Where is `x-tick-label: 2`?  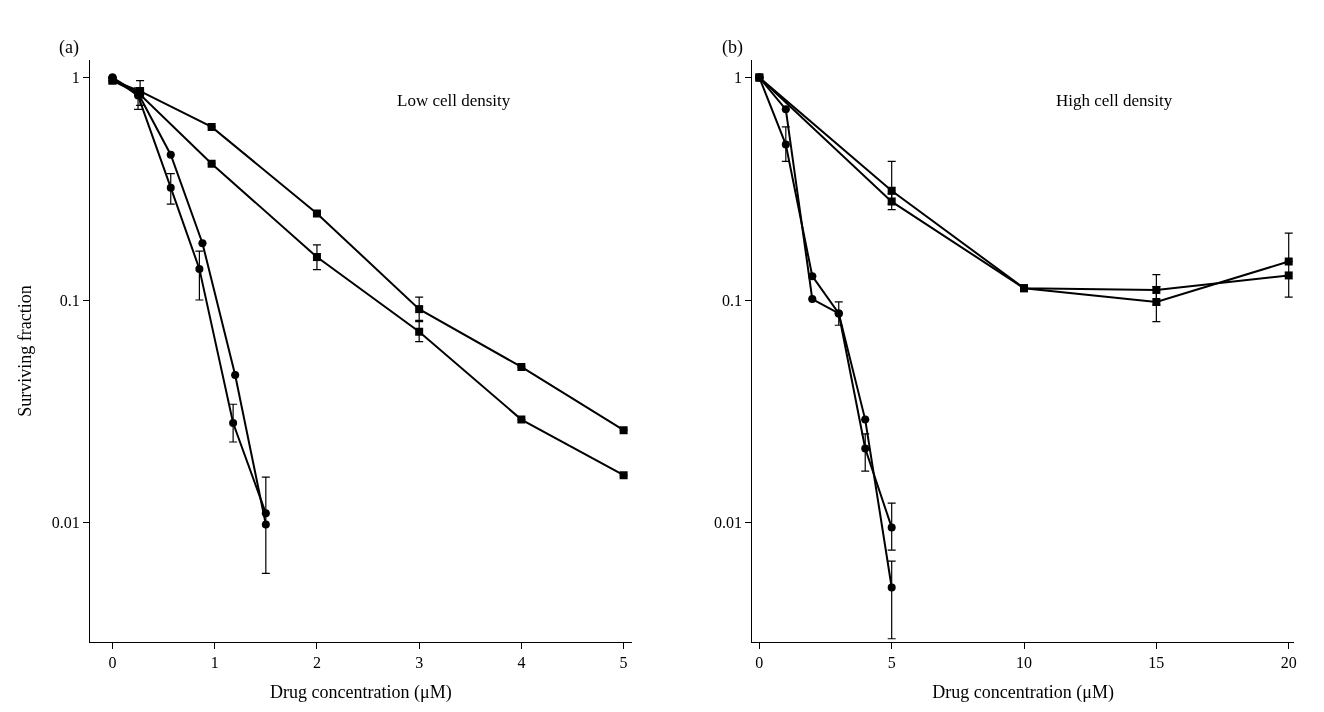 x-tick-label: 2 is located at coordinates (316, 663).